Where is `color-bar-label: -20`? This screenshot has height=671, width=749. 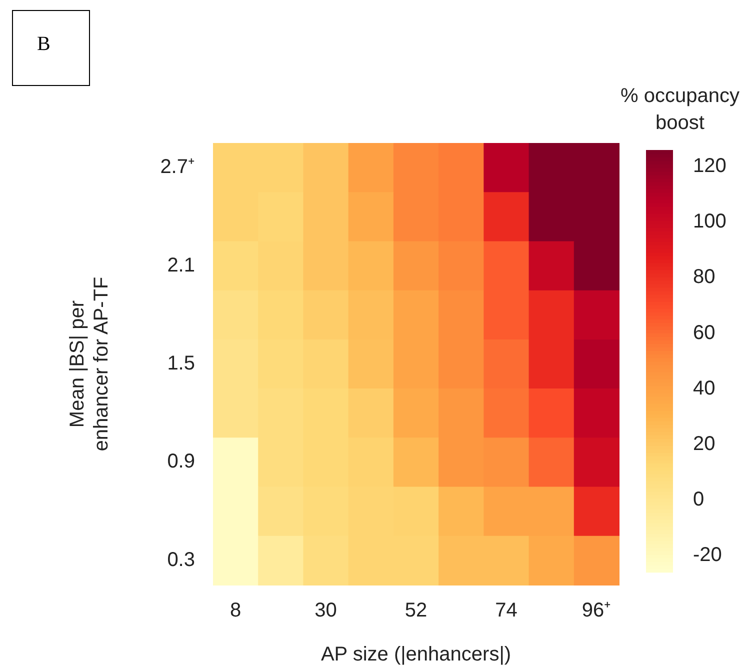 color-bar-label: -20 is located at coordinates (707, 555).